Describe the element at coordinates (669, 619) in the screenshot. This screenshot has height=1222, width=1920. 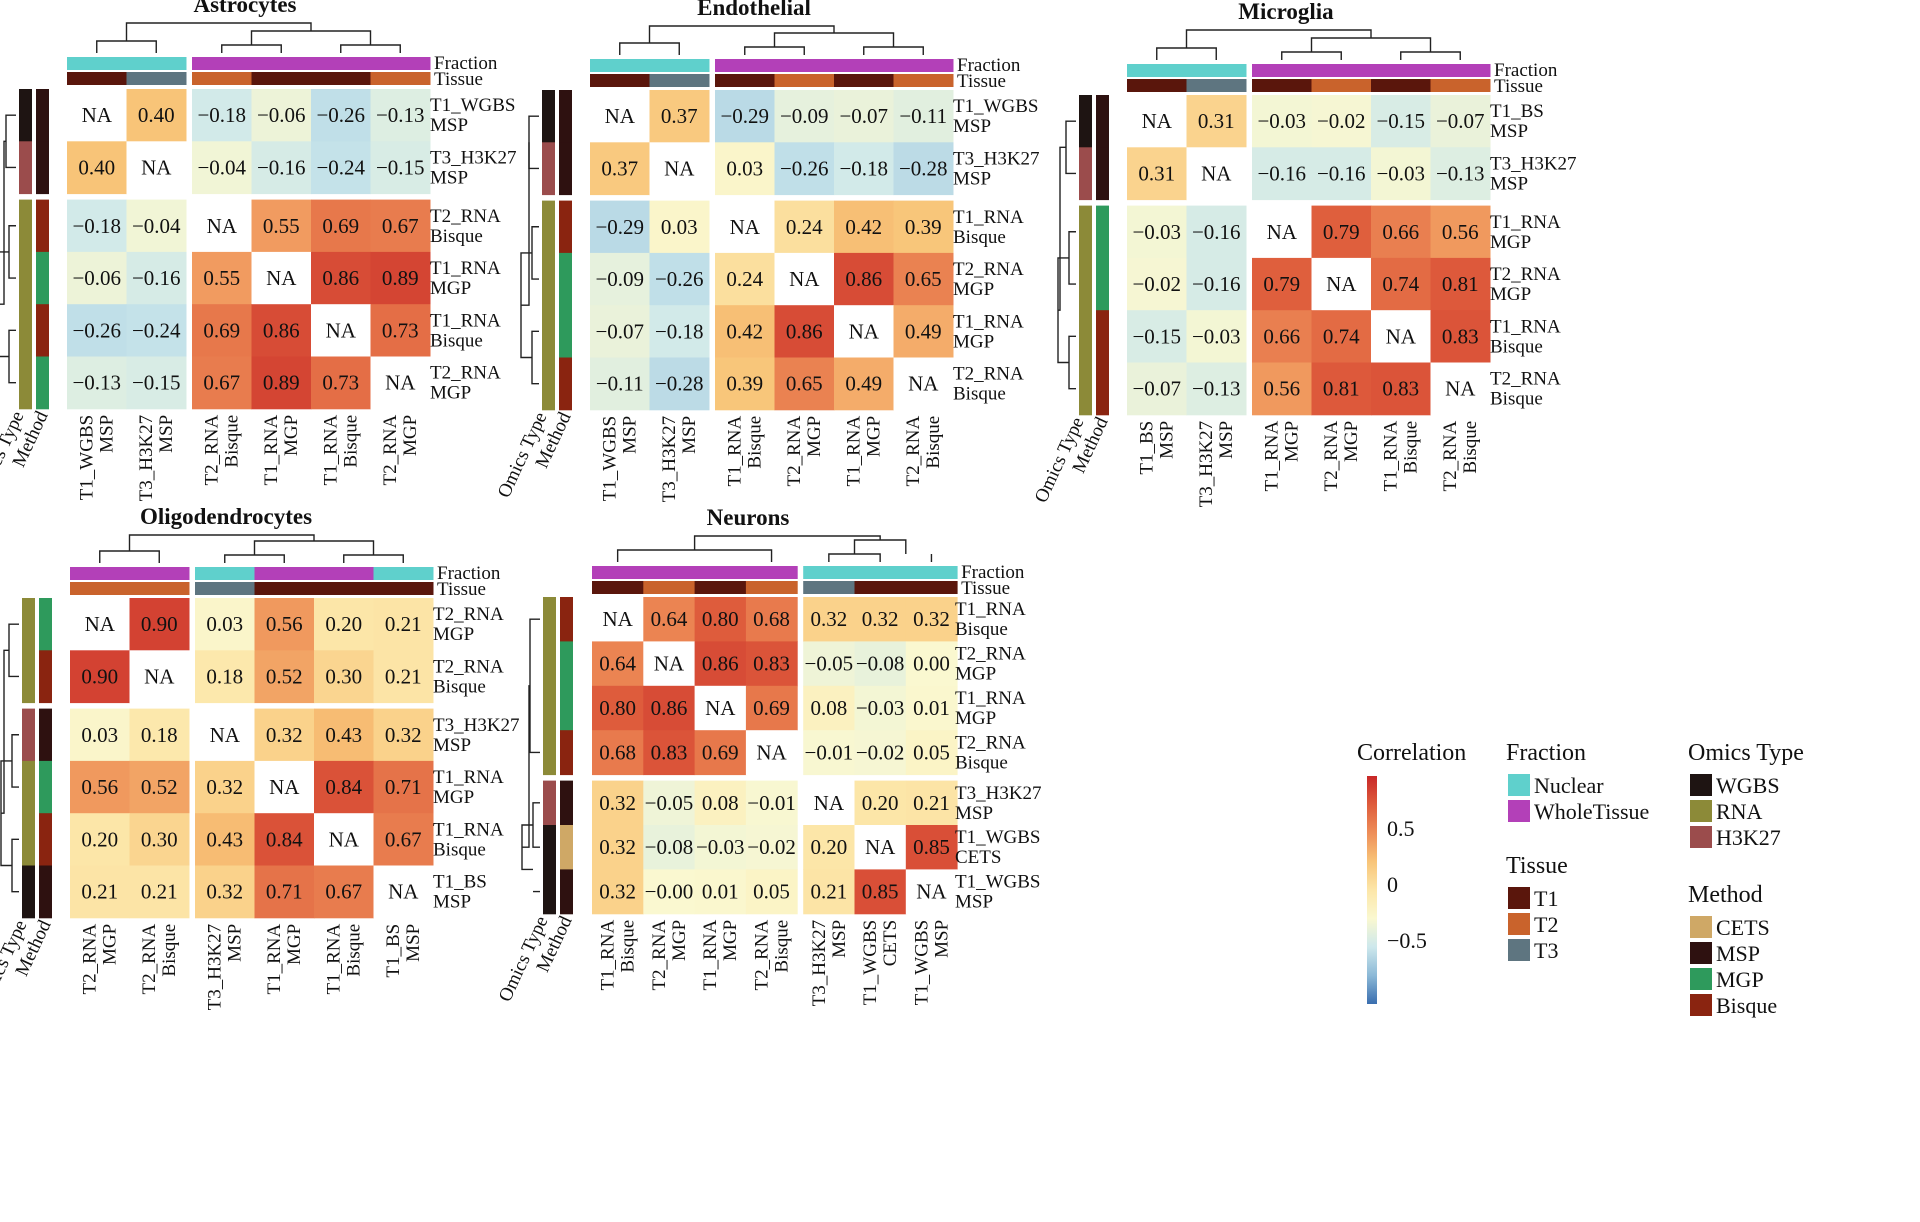
I see `cell-value: 0.64` at that location.